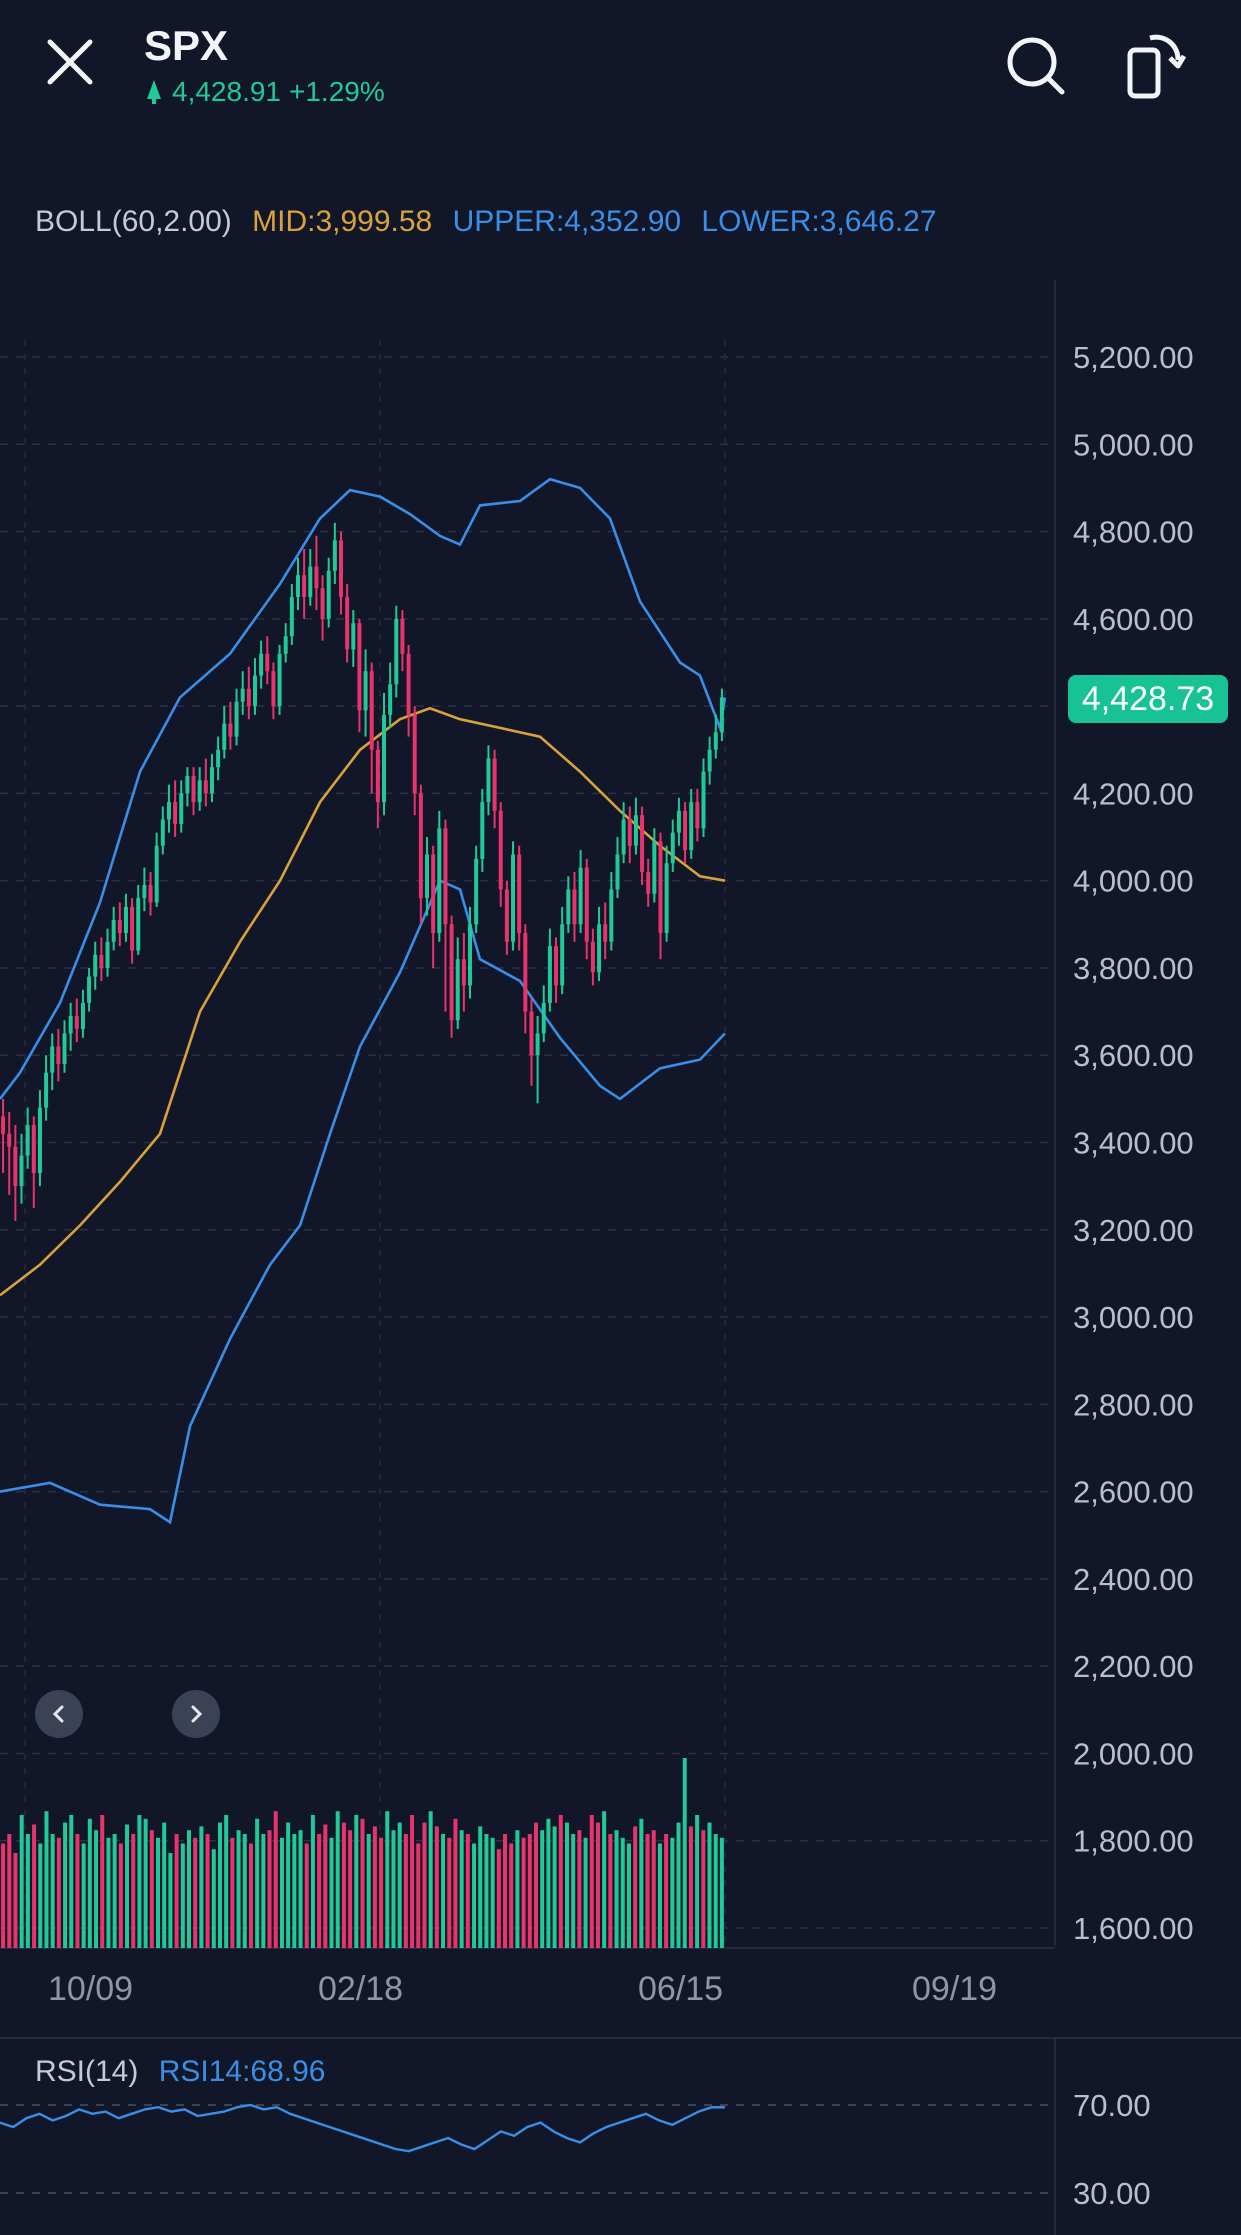  Describe the element at coordinates (1133, 532) in the screenshot. I see `y-tick-label: 4,800.00` at that location.